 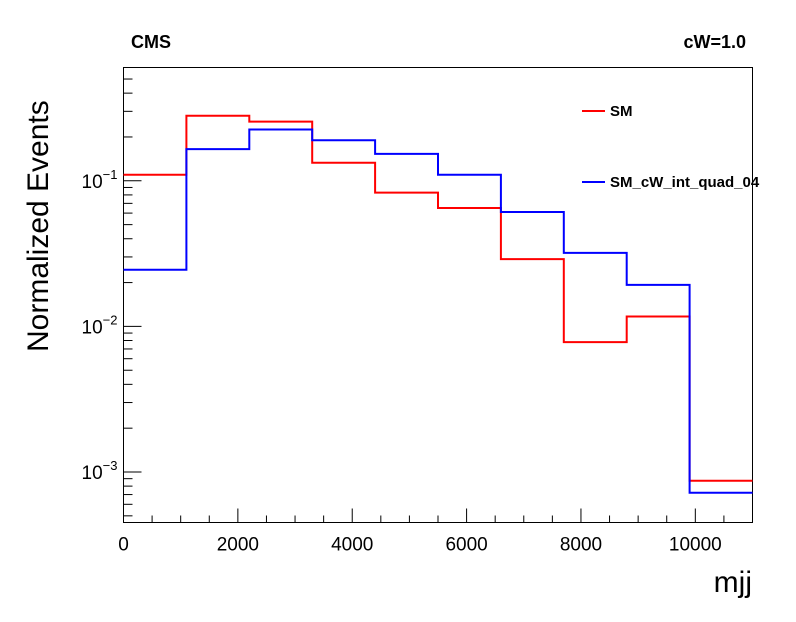 I want to click on y-tick-label: 10⁻¹, so click(x=100, y=180).